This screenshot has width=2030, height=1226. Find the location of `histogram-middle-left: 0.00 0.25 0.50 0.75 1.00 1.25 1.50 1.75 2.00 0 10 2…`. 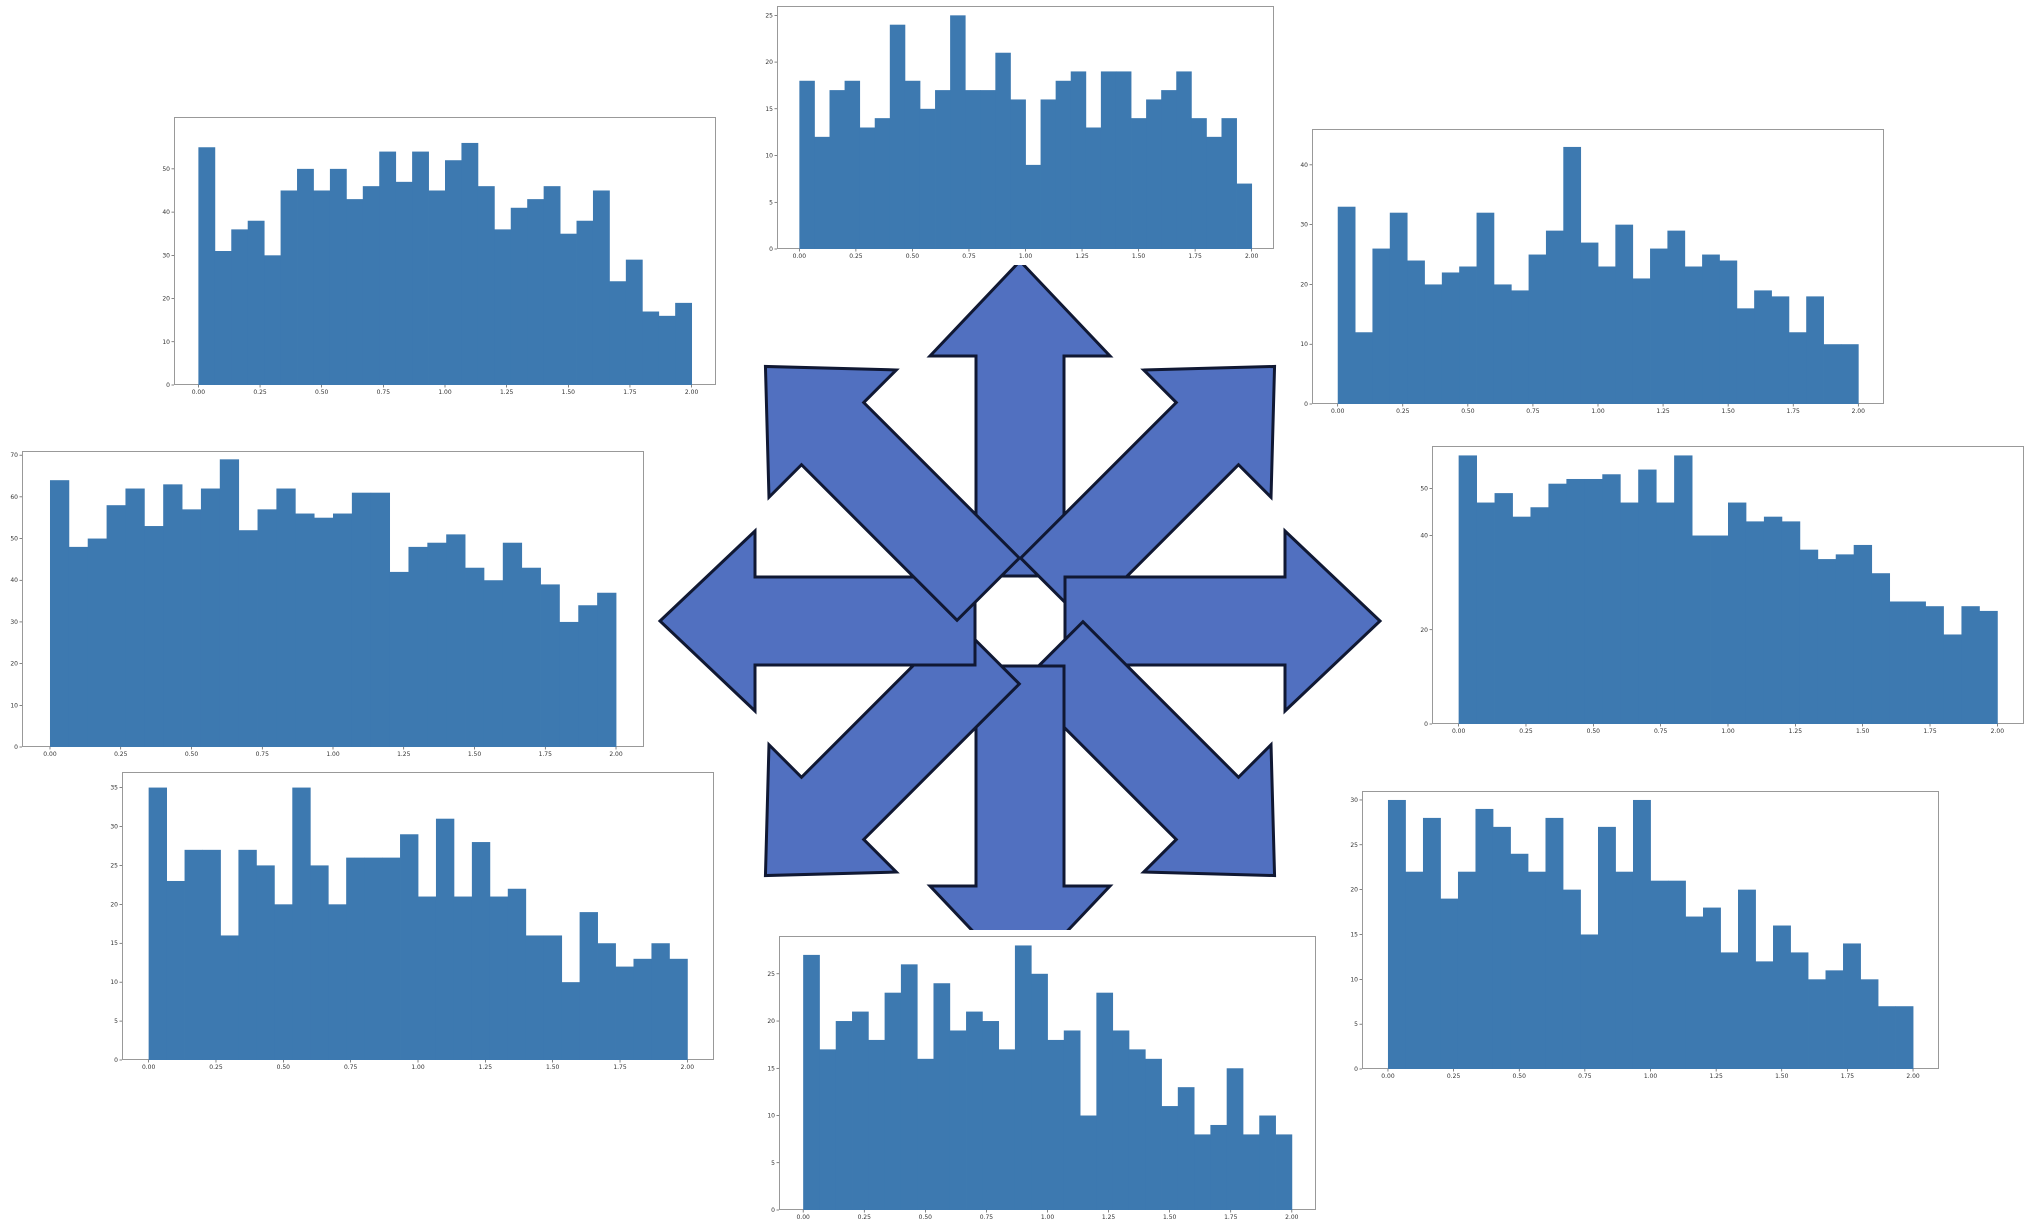

histogram-middle-left: 0.00 0.25 0.50 0.75 1.00 1.25 1.50 1.75 2.00 0 10 2… is located at coordinates (325, 604).